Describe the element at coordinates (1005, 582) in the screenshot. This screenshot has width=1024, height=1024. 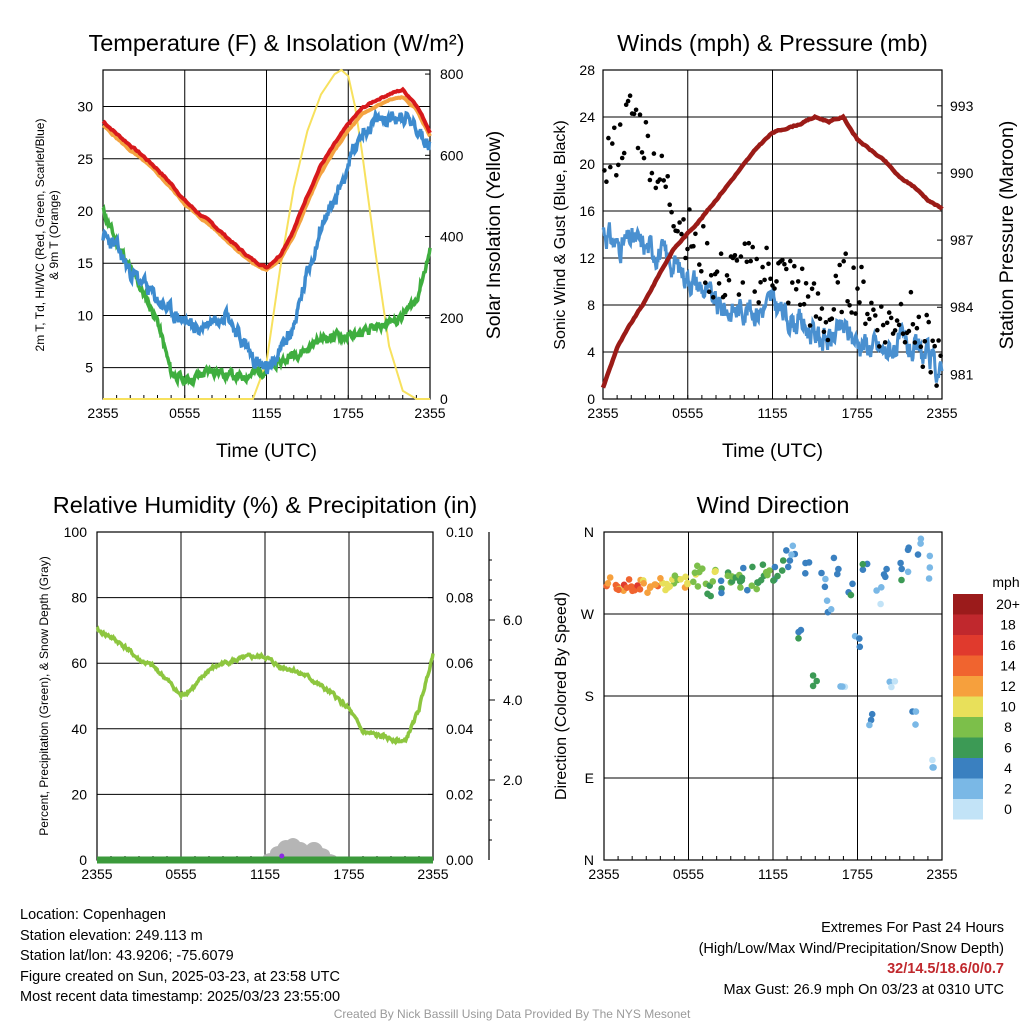
I see `legend-title: mph` at that location.